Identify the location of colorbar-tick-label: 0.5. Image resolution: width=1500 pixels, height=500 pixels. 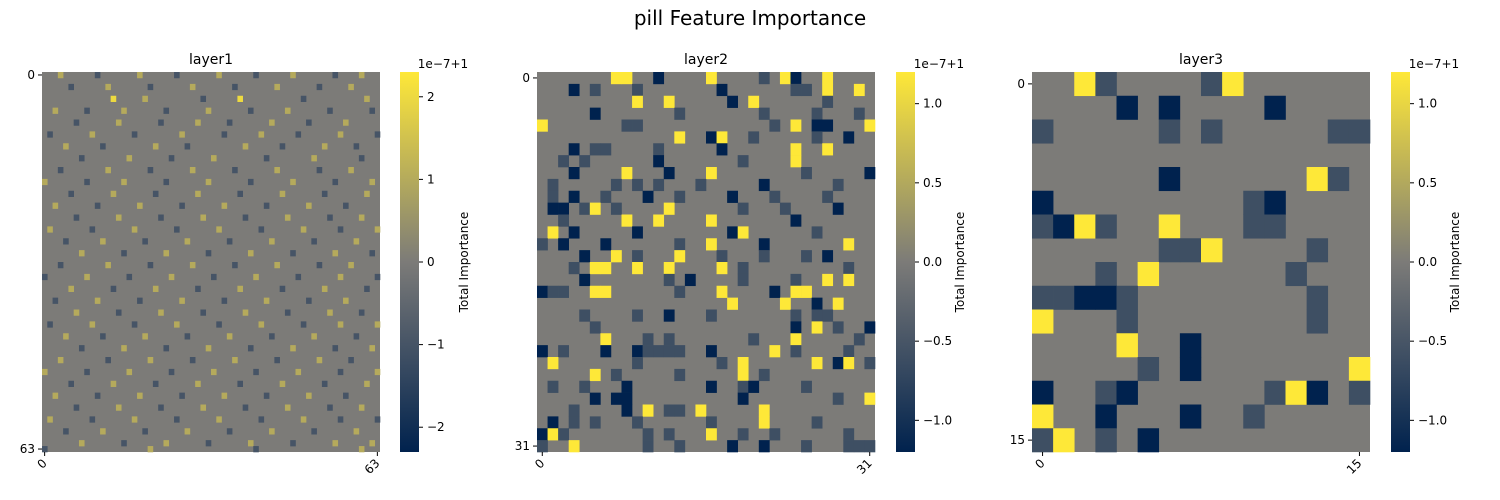
(1427, 183).